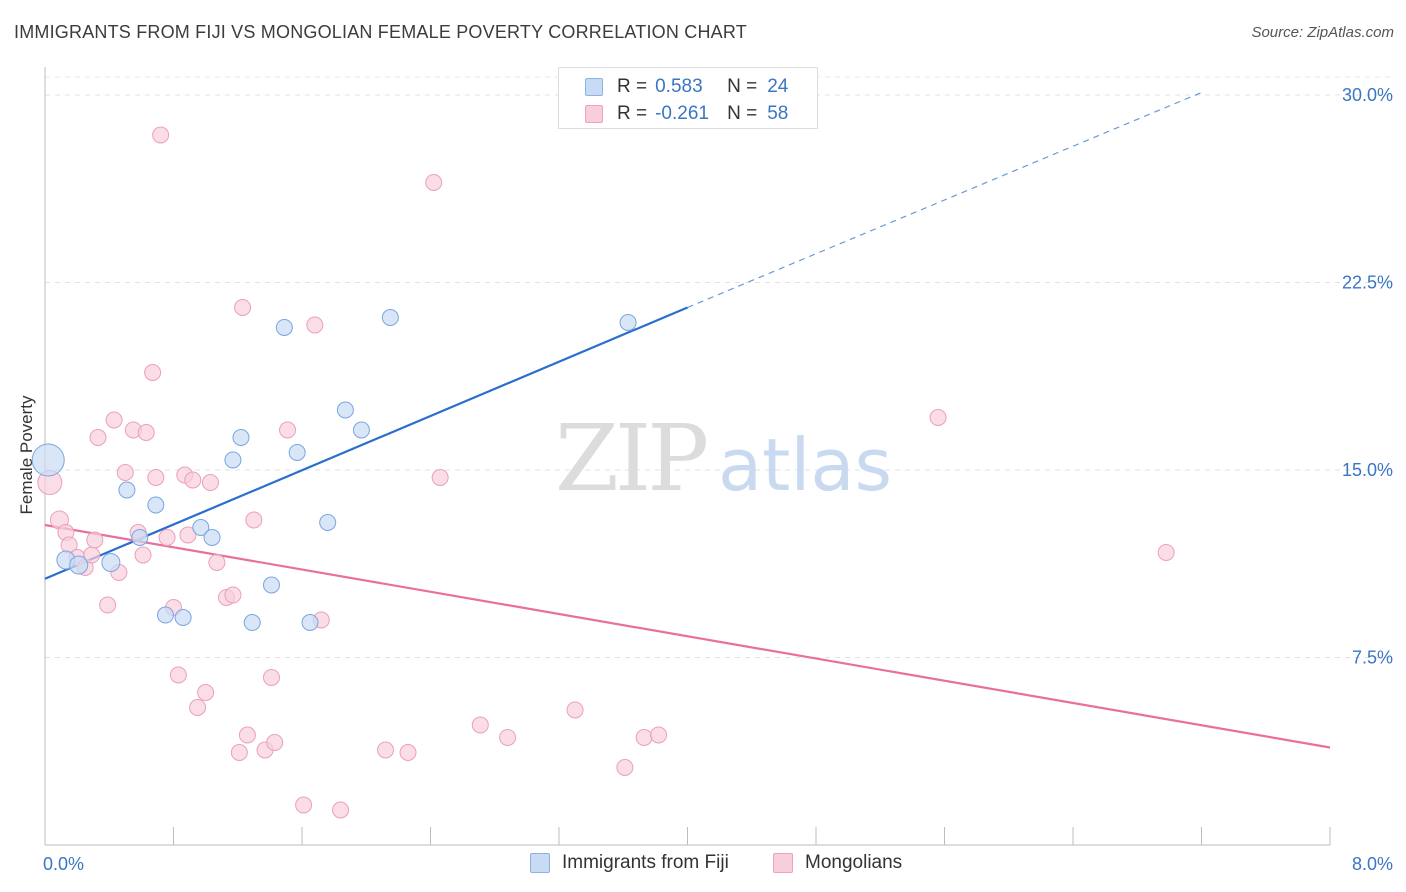  Describe the element at coordinates (630, 458) in the screenshot. I see `watermark-zip: ZIP` at that location.